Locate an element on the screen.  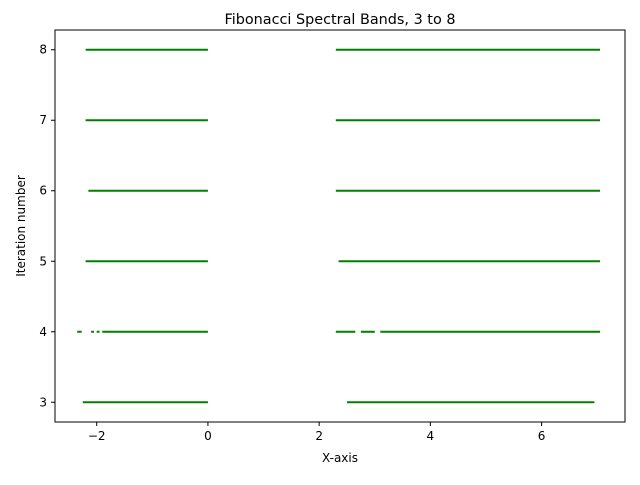
y-axis-title: Iteration number is located at coordinates (21, 226).